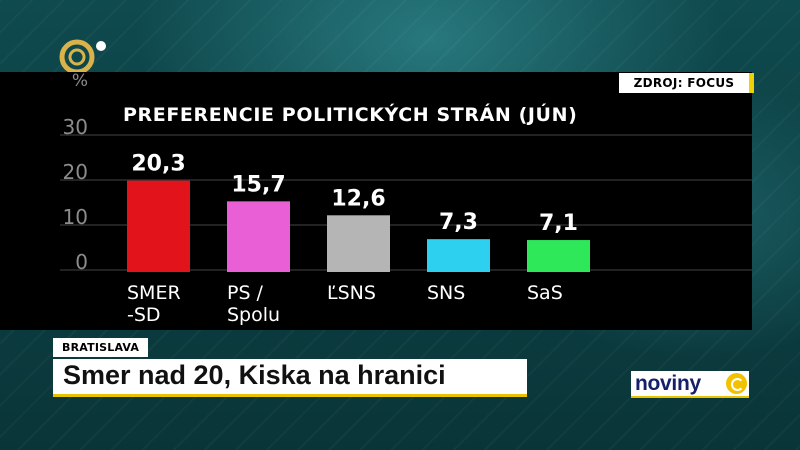  Describe the element at coordinates (154, 293) in the screenshot. I see `category-label: SMER` at that location.